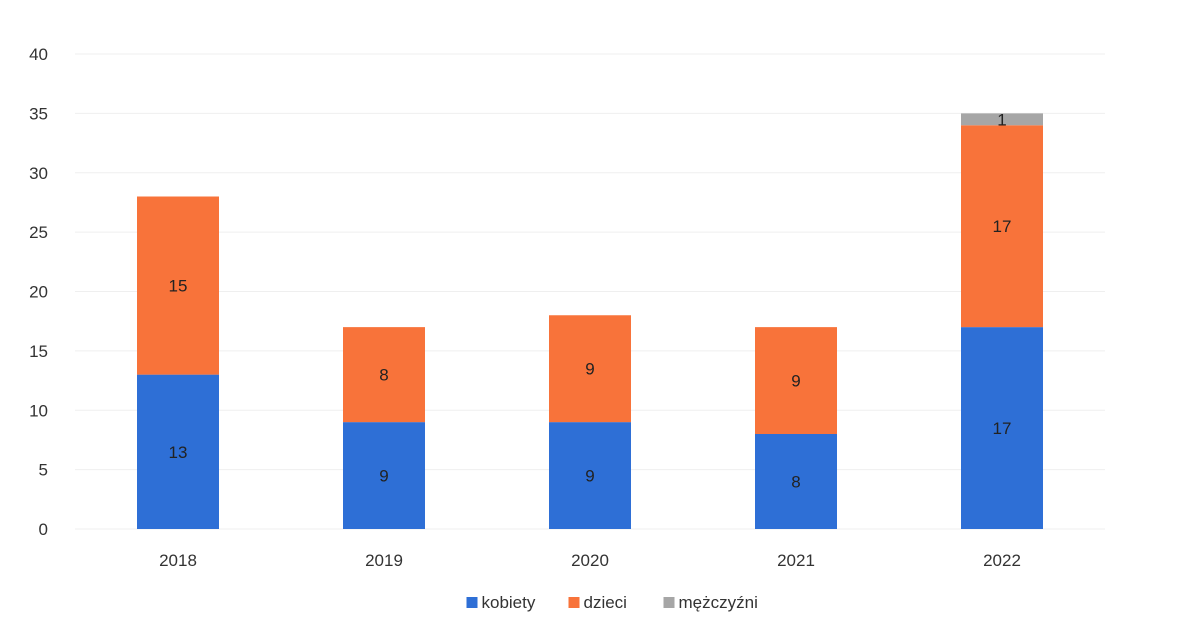  Describe the element at coordinates (384, 560) in the screenshot. I see `x-tick-label: 2019` at that location.